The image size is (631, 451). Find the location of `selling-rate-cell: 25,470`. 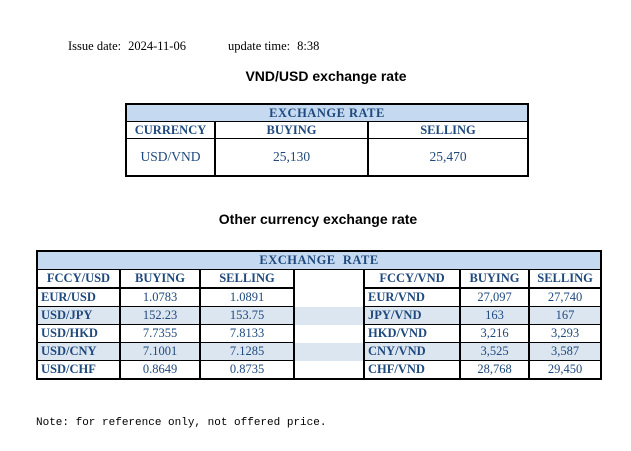

selling-rate-cell: 25,470 is located at coordinates (448, 157).